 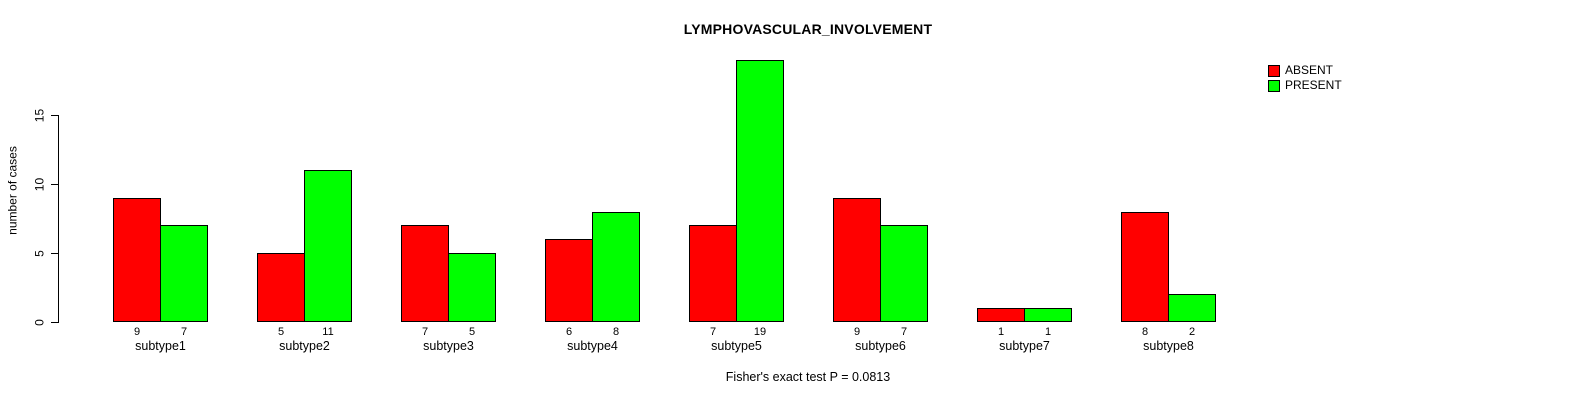 What do you see at coordinates (1168, 346) in the screenshot?
I see `category-label: subtype8` at bounding box center [1168, 346].